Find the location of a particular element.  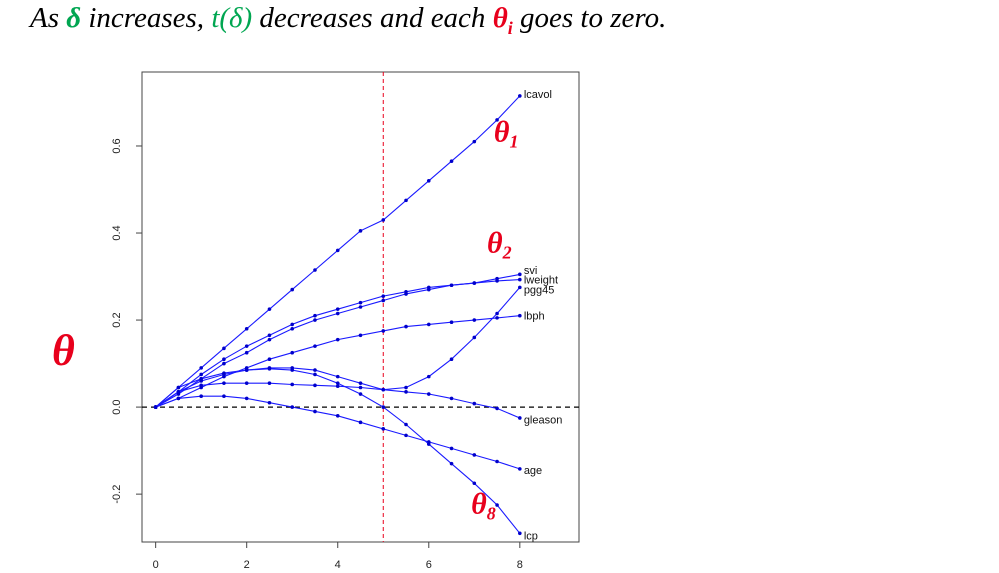

y-tick-label: 0.0 is located at coordinates (117, 406).